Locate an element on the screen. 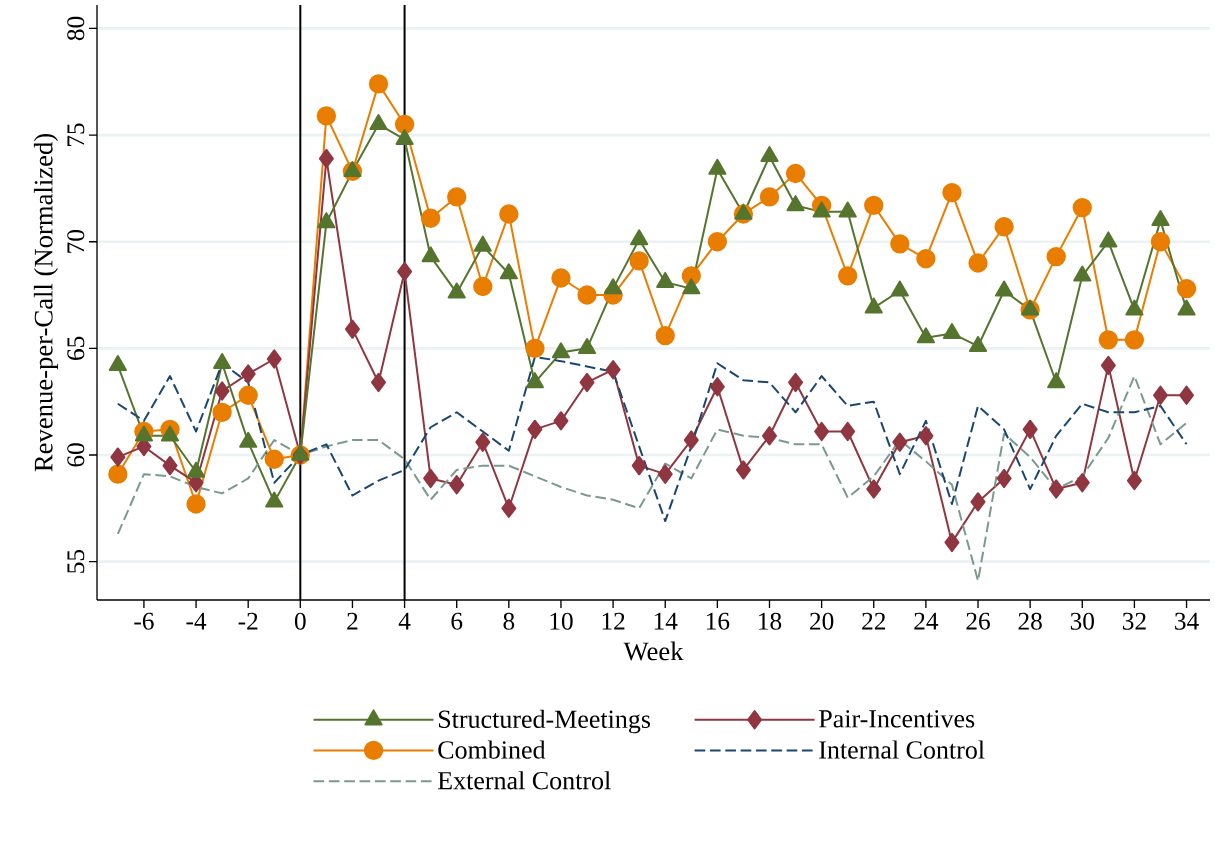 This screenshot has width=1215, height=842. legend-label: Internal Control is located at coordinates (902, 749).